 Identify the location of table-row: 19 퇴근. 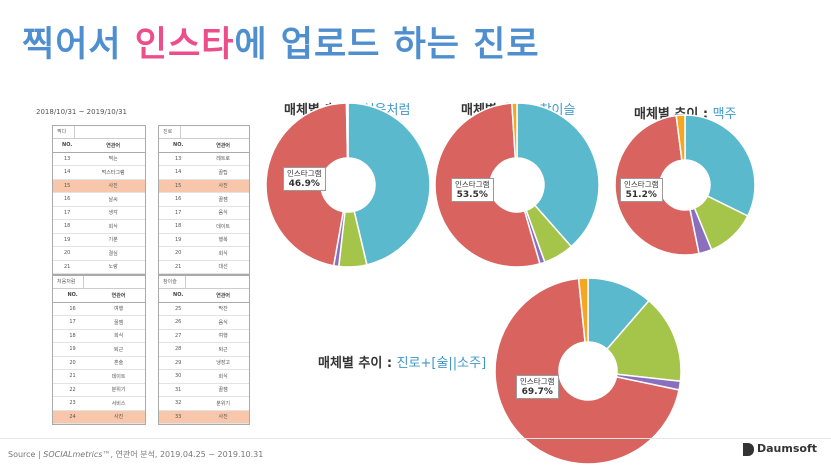
(99, 349).